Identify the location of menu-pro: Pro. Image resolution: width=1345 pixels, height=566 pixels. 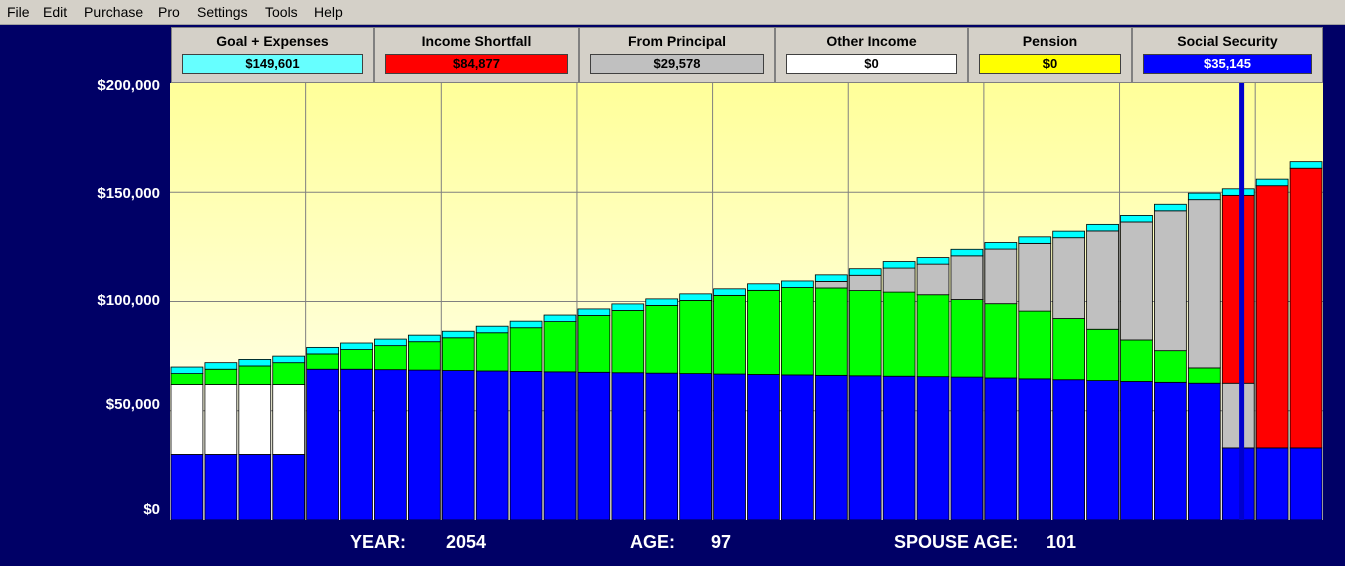
(169, 12).